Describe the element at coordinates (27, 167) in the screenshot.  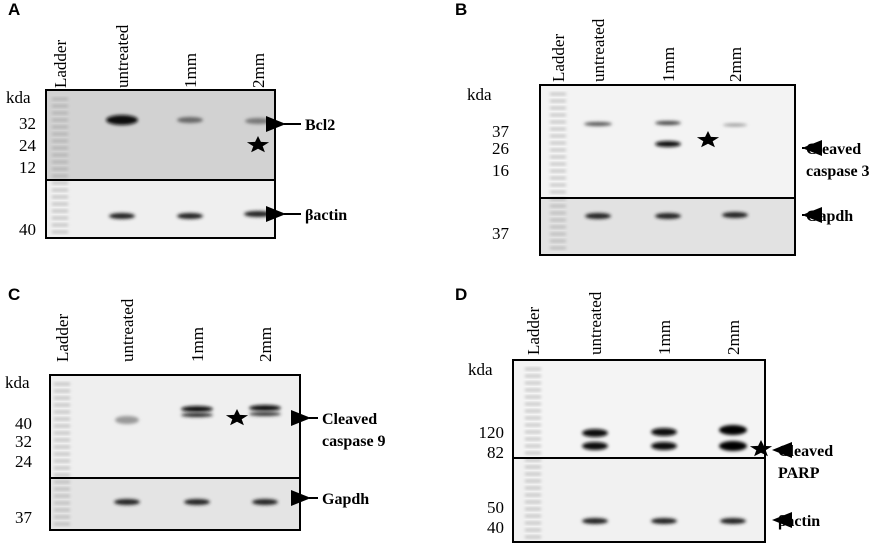
I see `marker-label: 12` at that location.